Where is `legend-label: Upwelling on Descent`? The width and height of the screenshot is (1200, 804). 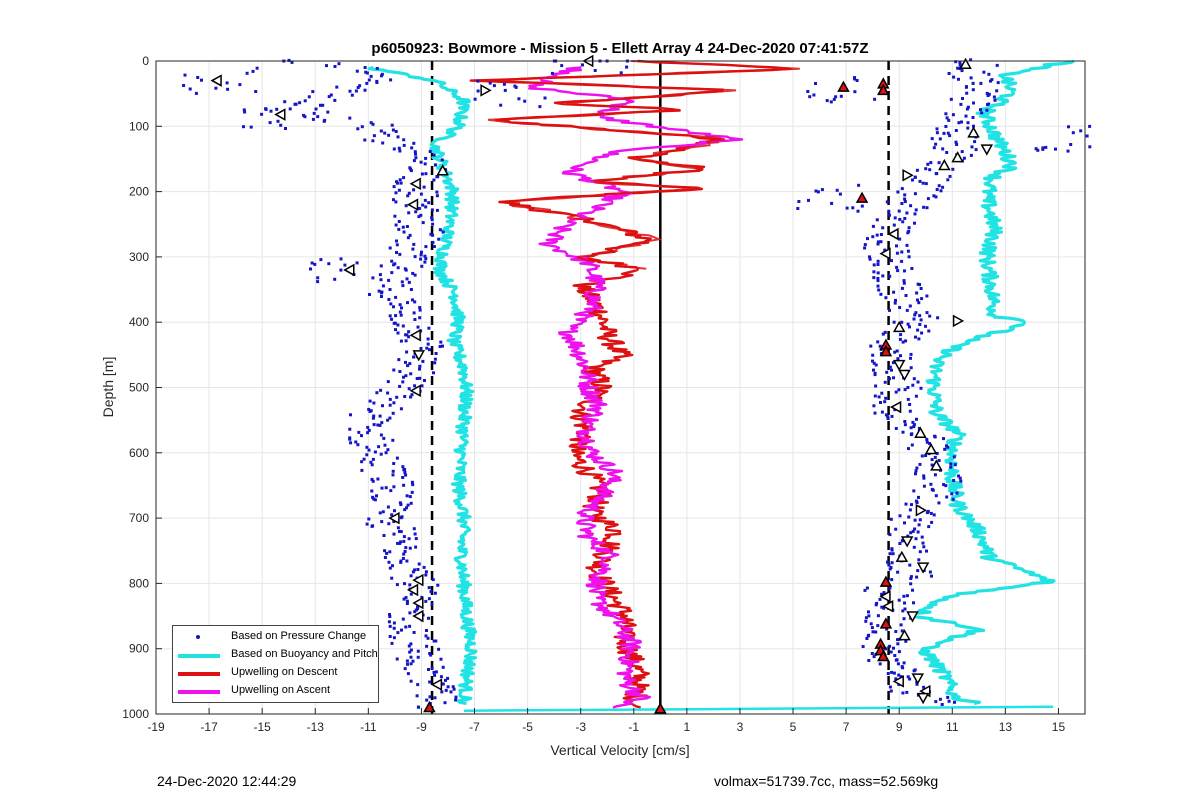 legend-label: Upwelling on Descent is located at coordinates (284, 672).